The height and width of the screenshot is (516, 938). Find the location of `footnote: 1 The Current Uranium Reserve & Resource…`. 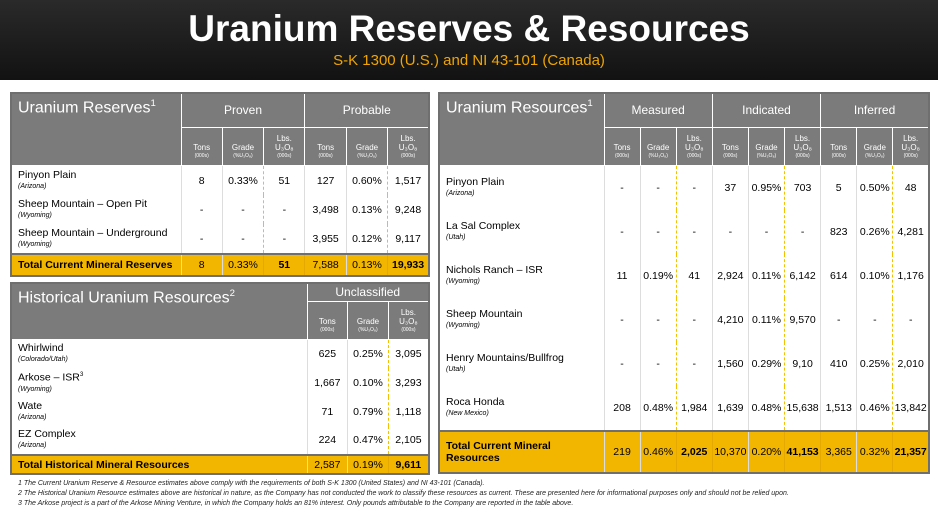

footnote: 1 The Current Uranium Reserve & Resource… is located at coordinates (251, 483).